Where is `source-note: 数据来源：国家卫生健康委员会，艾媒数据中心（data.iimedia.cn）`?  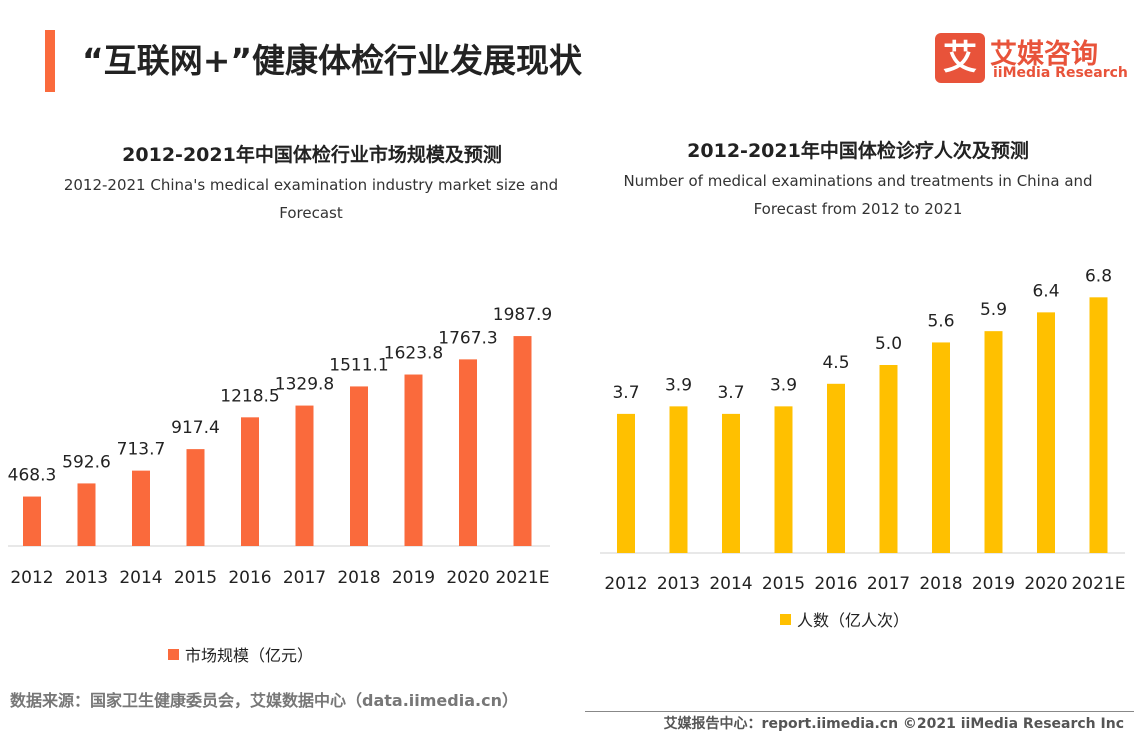 source-note: 数据来源：国家卫生健康委员会，艾媒数据中心（data.iimedia.cn） is located at coordinates (264, 700).